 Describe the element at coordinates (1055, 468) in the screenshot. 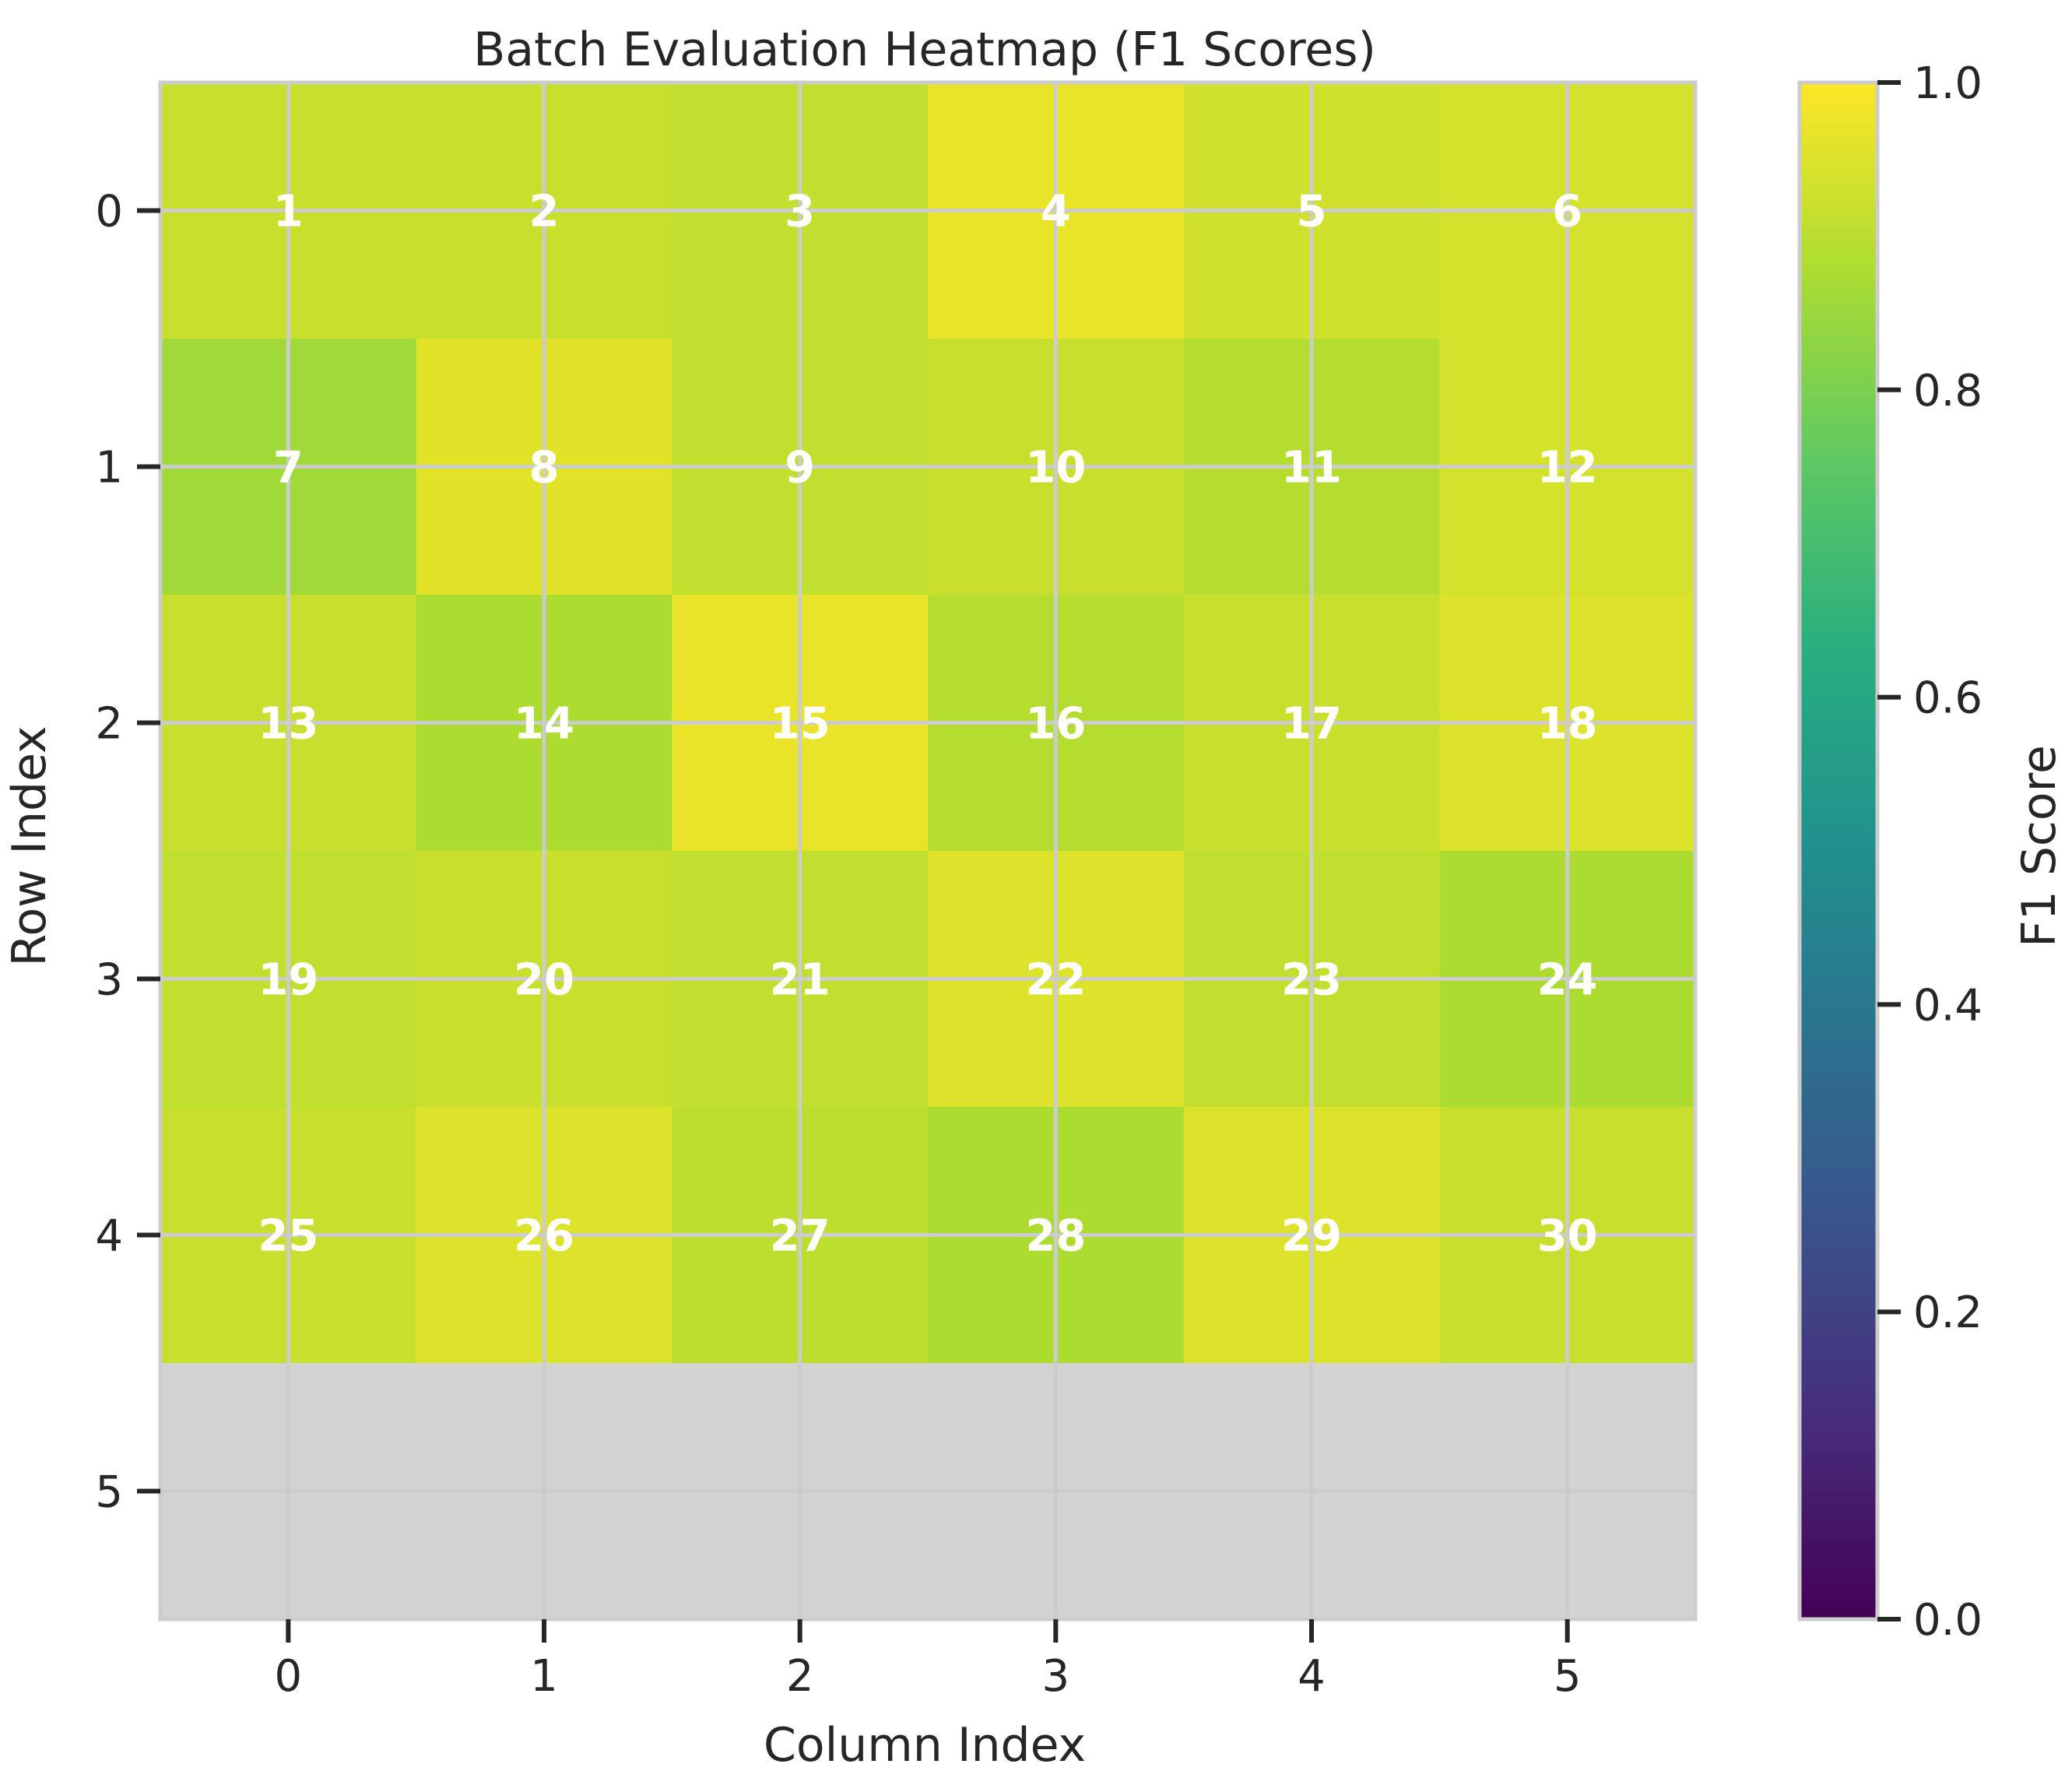

I see `cell-label: 10` at that location.